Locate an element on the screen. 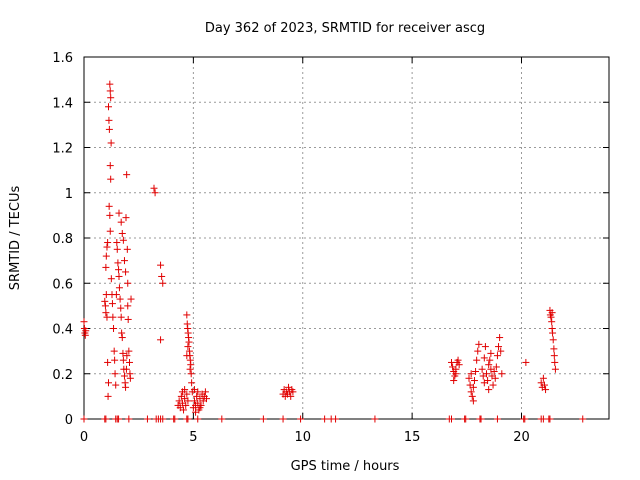  y-tick-label: 1 is located at coordinates (69, 194).